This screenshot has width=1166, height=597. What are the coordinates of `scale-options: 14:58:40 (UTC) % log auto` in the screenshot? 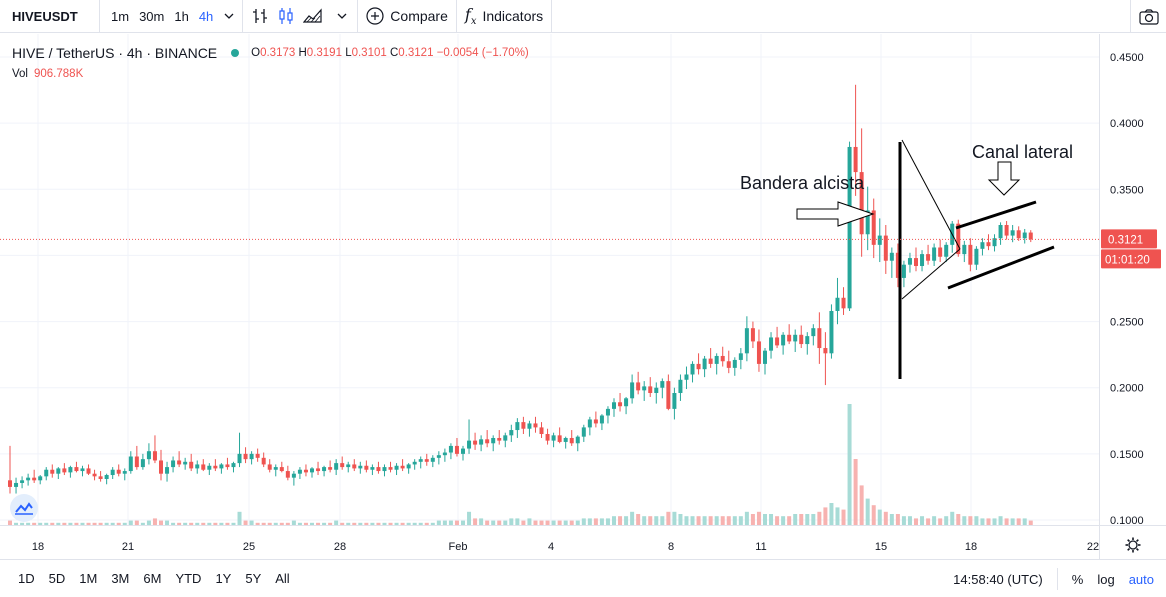 It's located at (1052, 578).